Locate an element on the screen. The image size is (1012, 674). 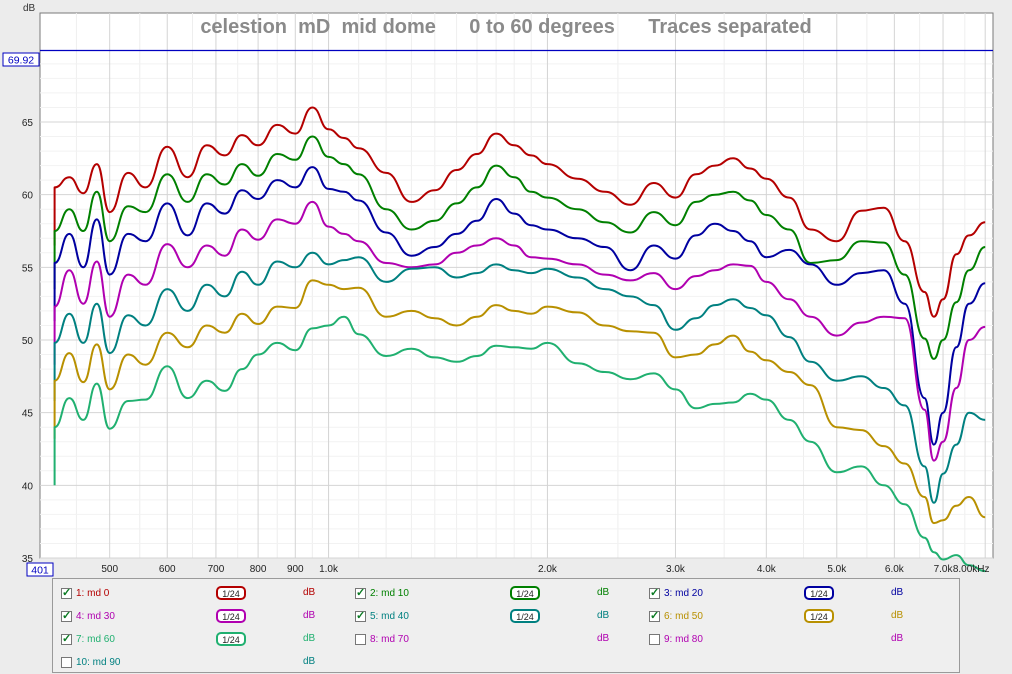
legend-item: 8: md 70 is located at coordinates (382, 639).